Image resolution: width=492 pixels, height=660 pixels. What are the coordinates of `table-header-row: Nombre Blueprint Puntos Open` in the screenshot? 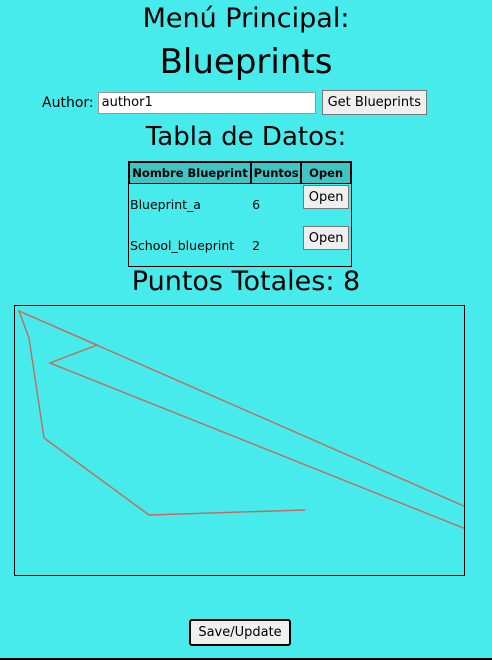 It's located at (240, 173).